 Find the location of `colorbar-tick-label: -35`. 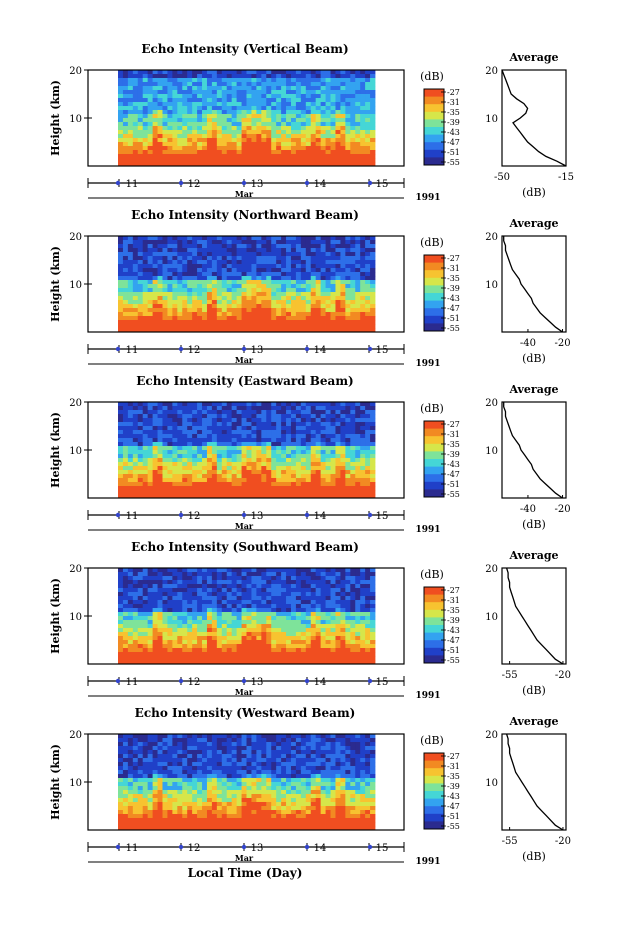

colorbar-tick-label: -35 is located at coordinates (453, 278).